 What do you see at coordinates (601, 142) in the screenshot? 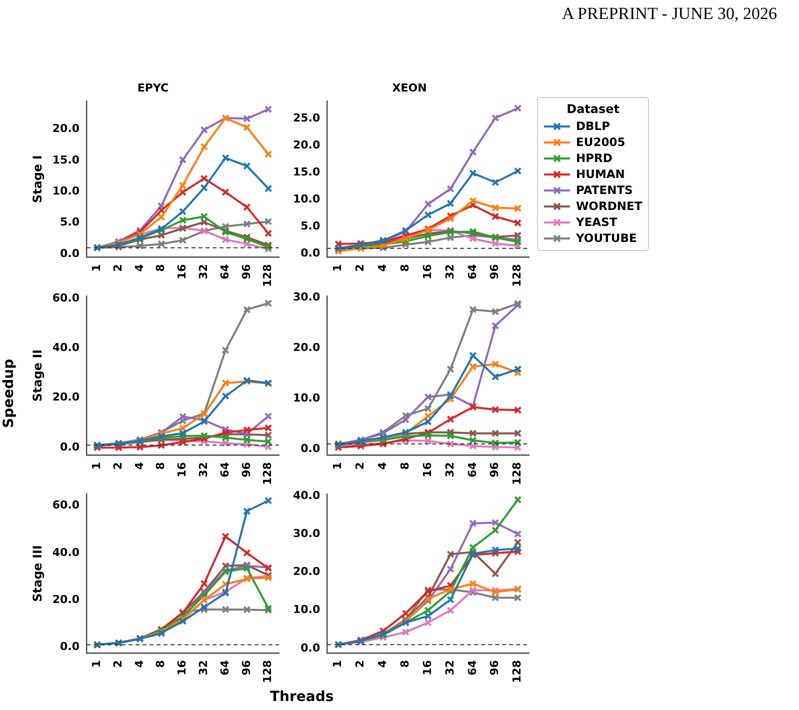
I see `legend-label: EU2005` at bounding box center [601, 142].